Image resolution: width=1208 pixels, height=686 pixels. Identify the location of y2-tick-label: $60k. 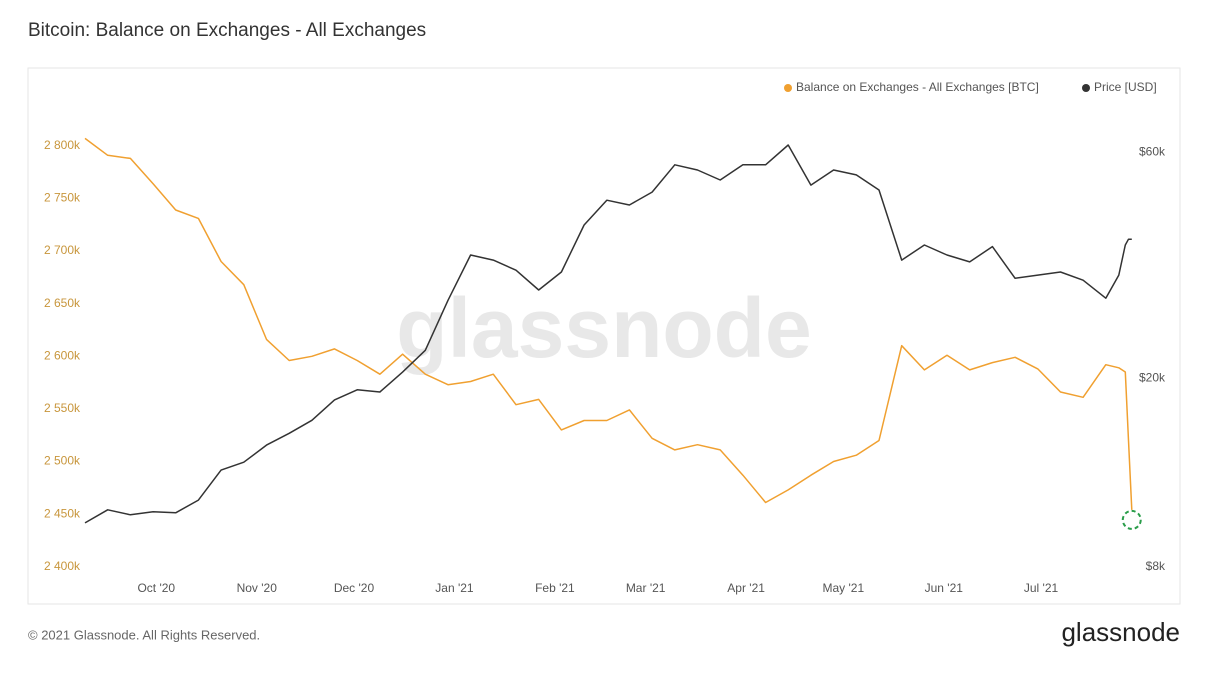
(1152, 151).